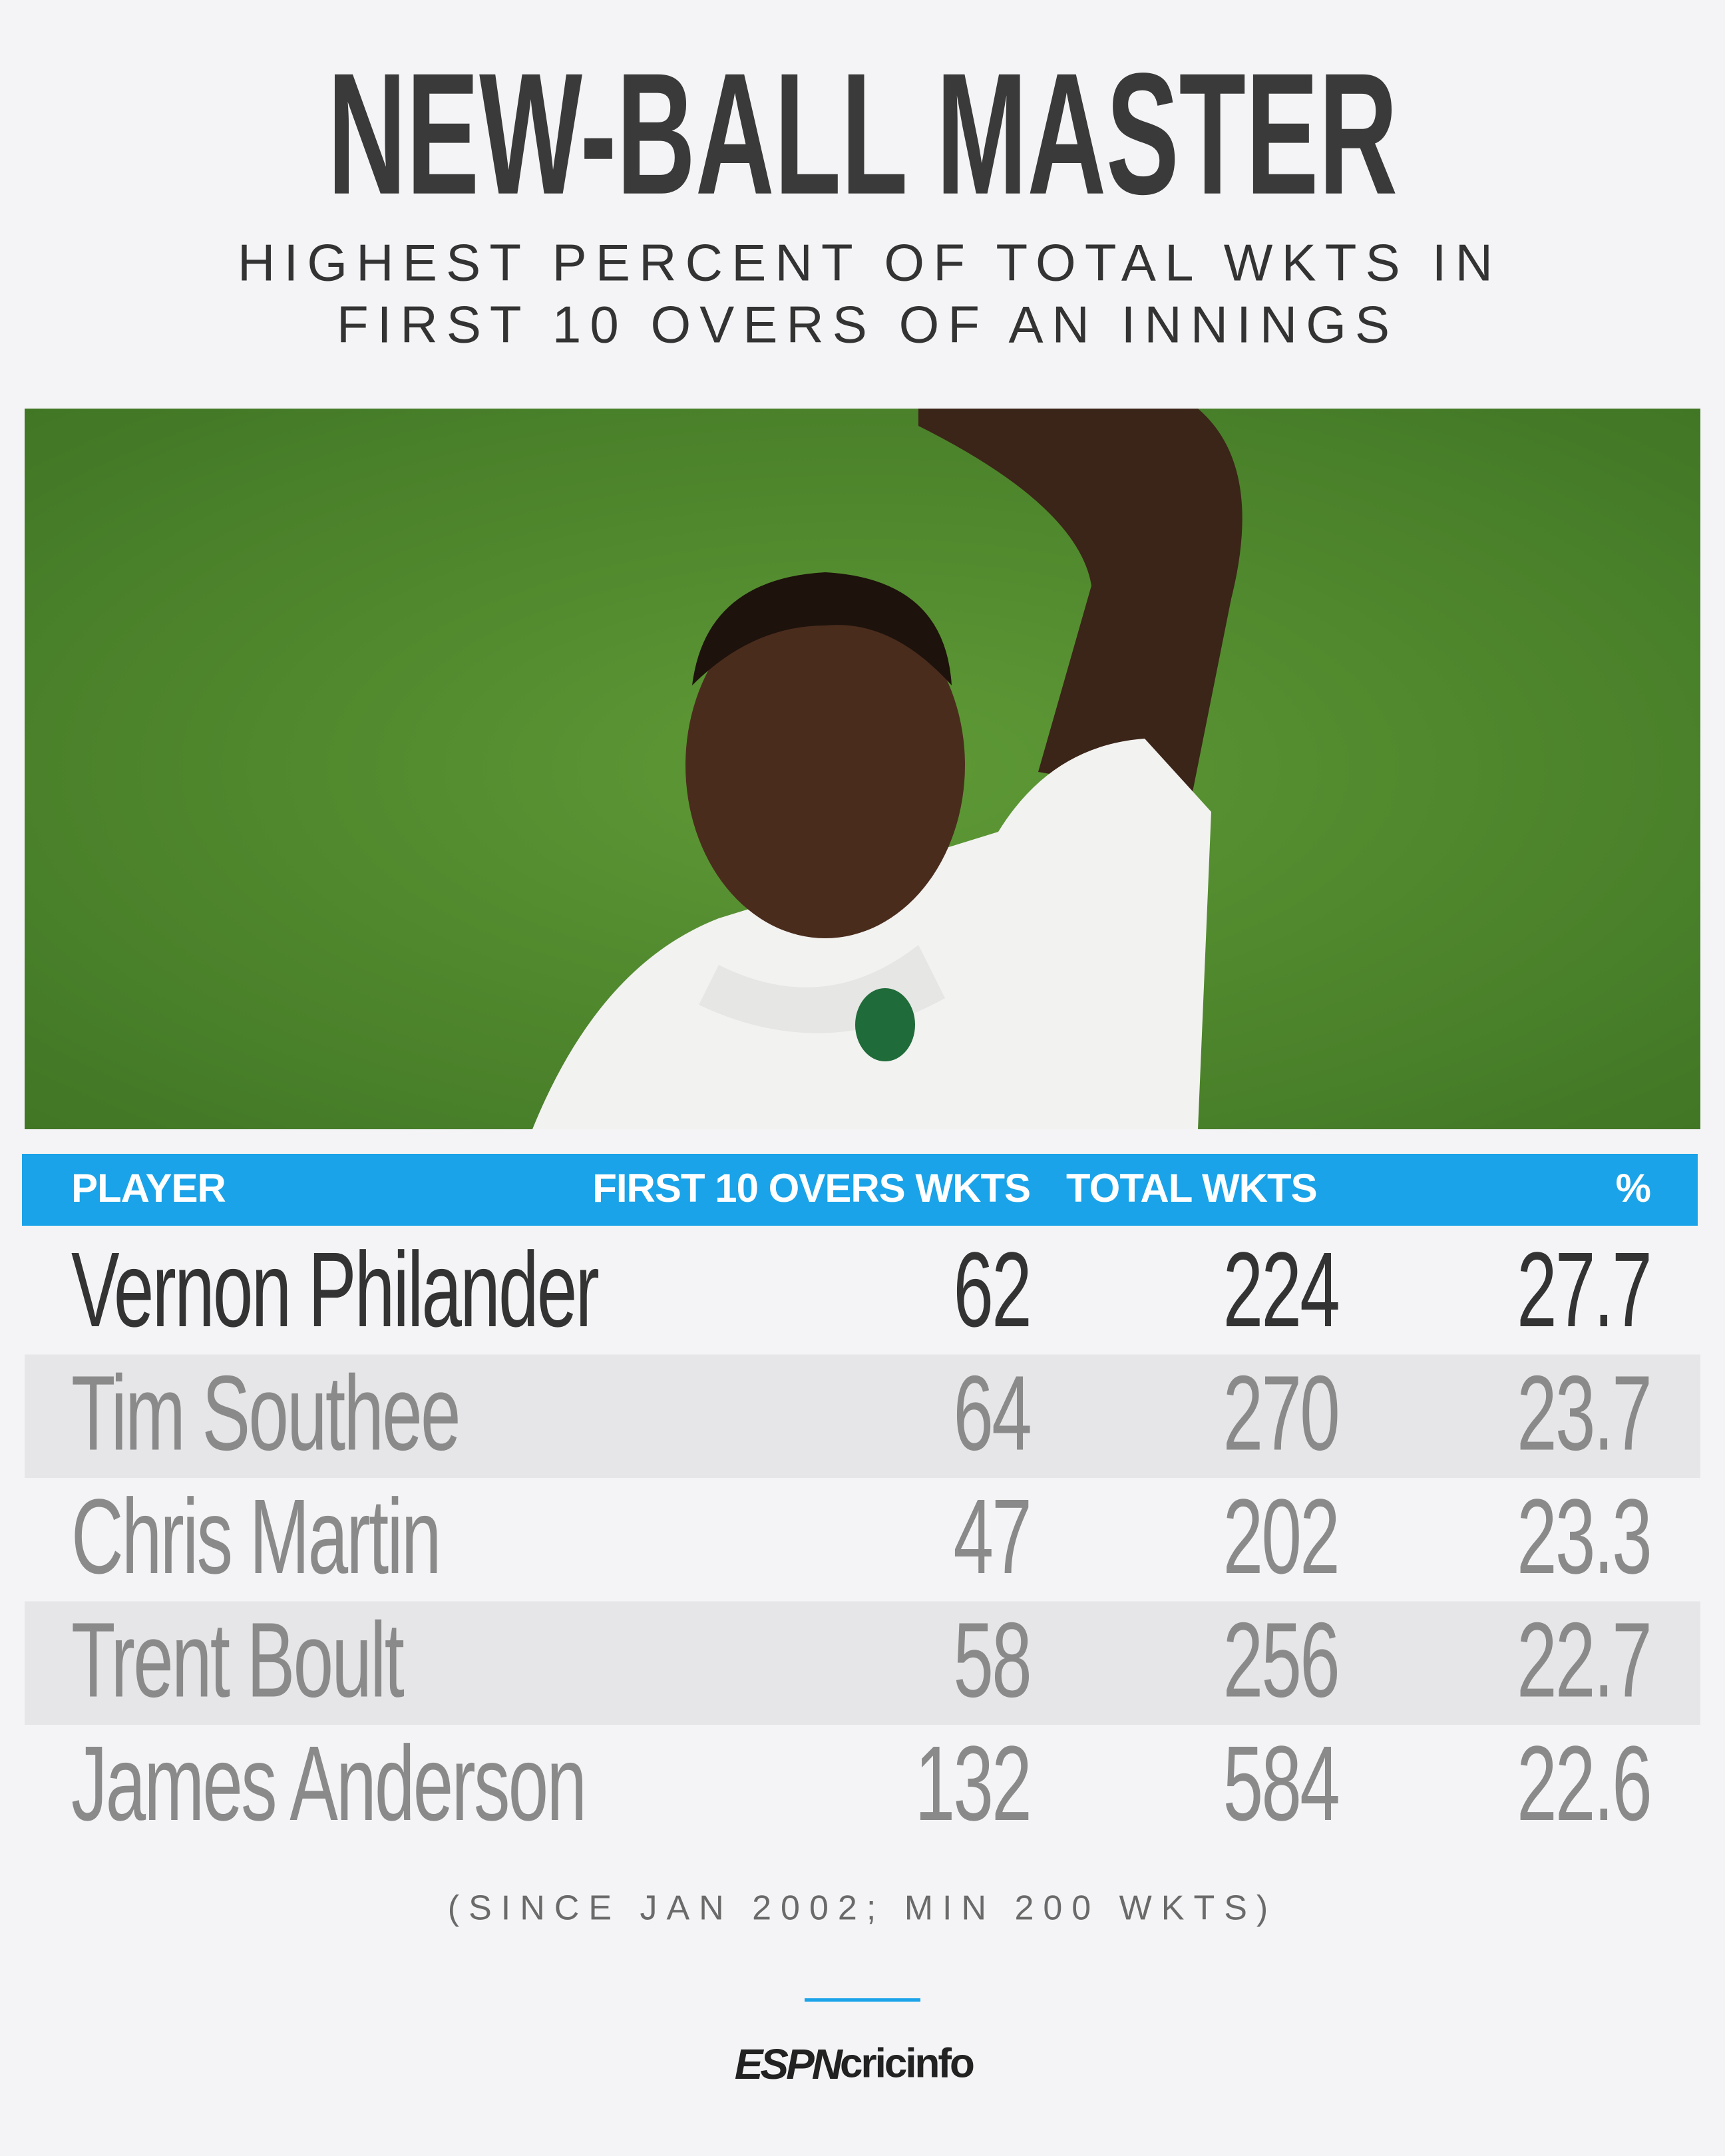  Describe the element at coordinates (862, 2000) in the screenshot. I see `divider` at that location.